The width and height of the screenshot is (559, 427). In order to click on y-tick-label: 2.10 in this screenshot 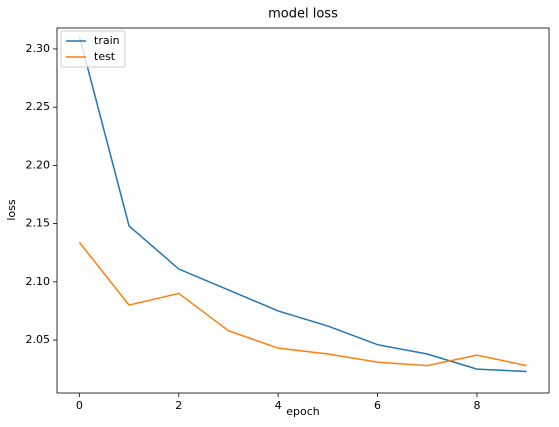, I will do `click(38, 281)`.